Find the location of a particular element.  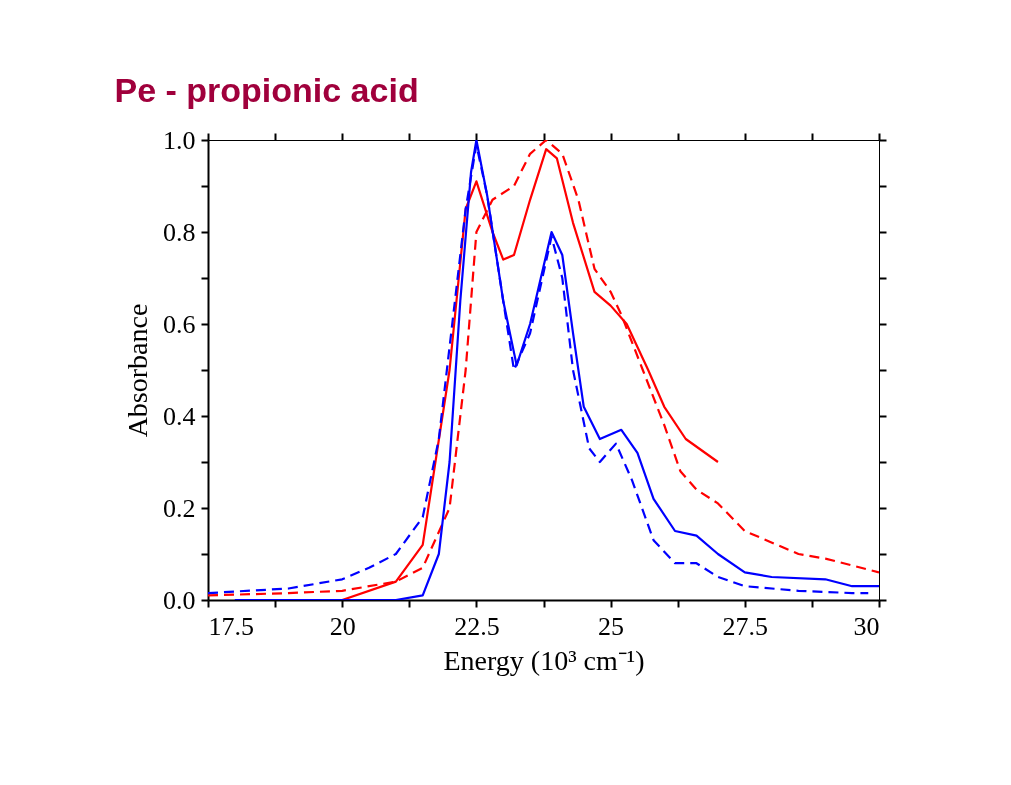

y-tick-label: 1.0 is located at coordinates (179, 140).